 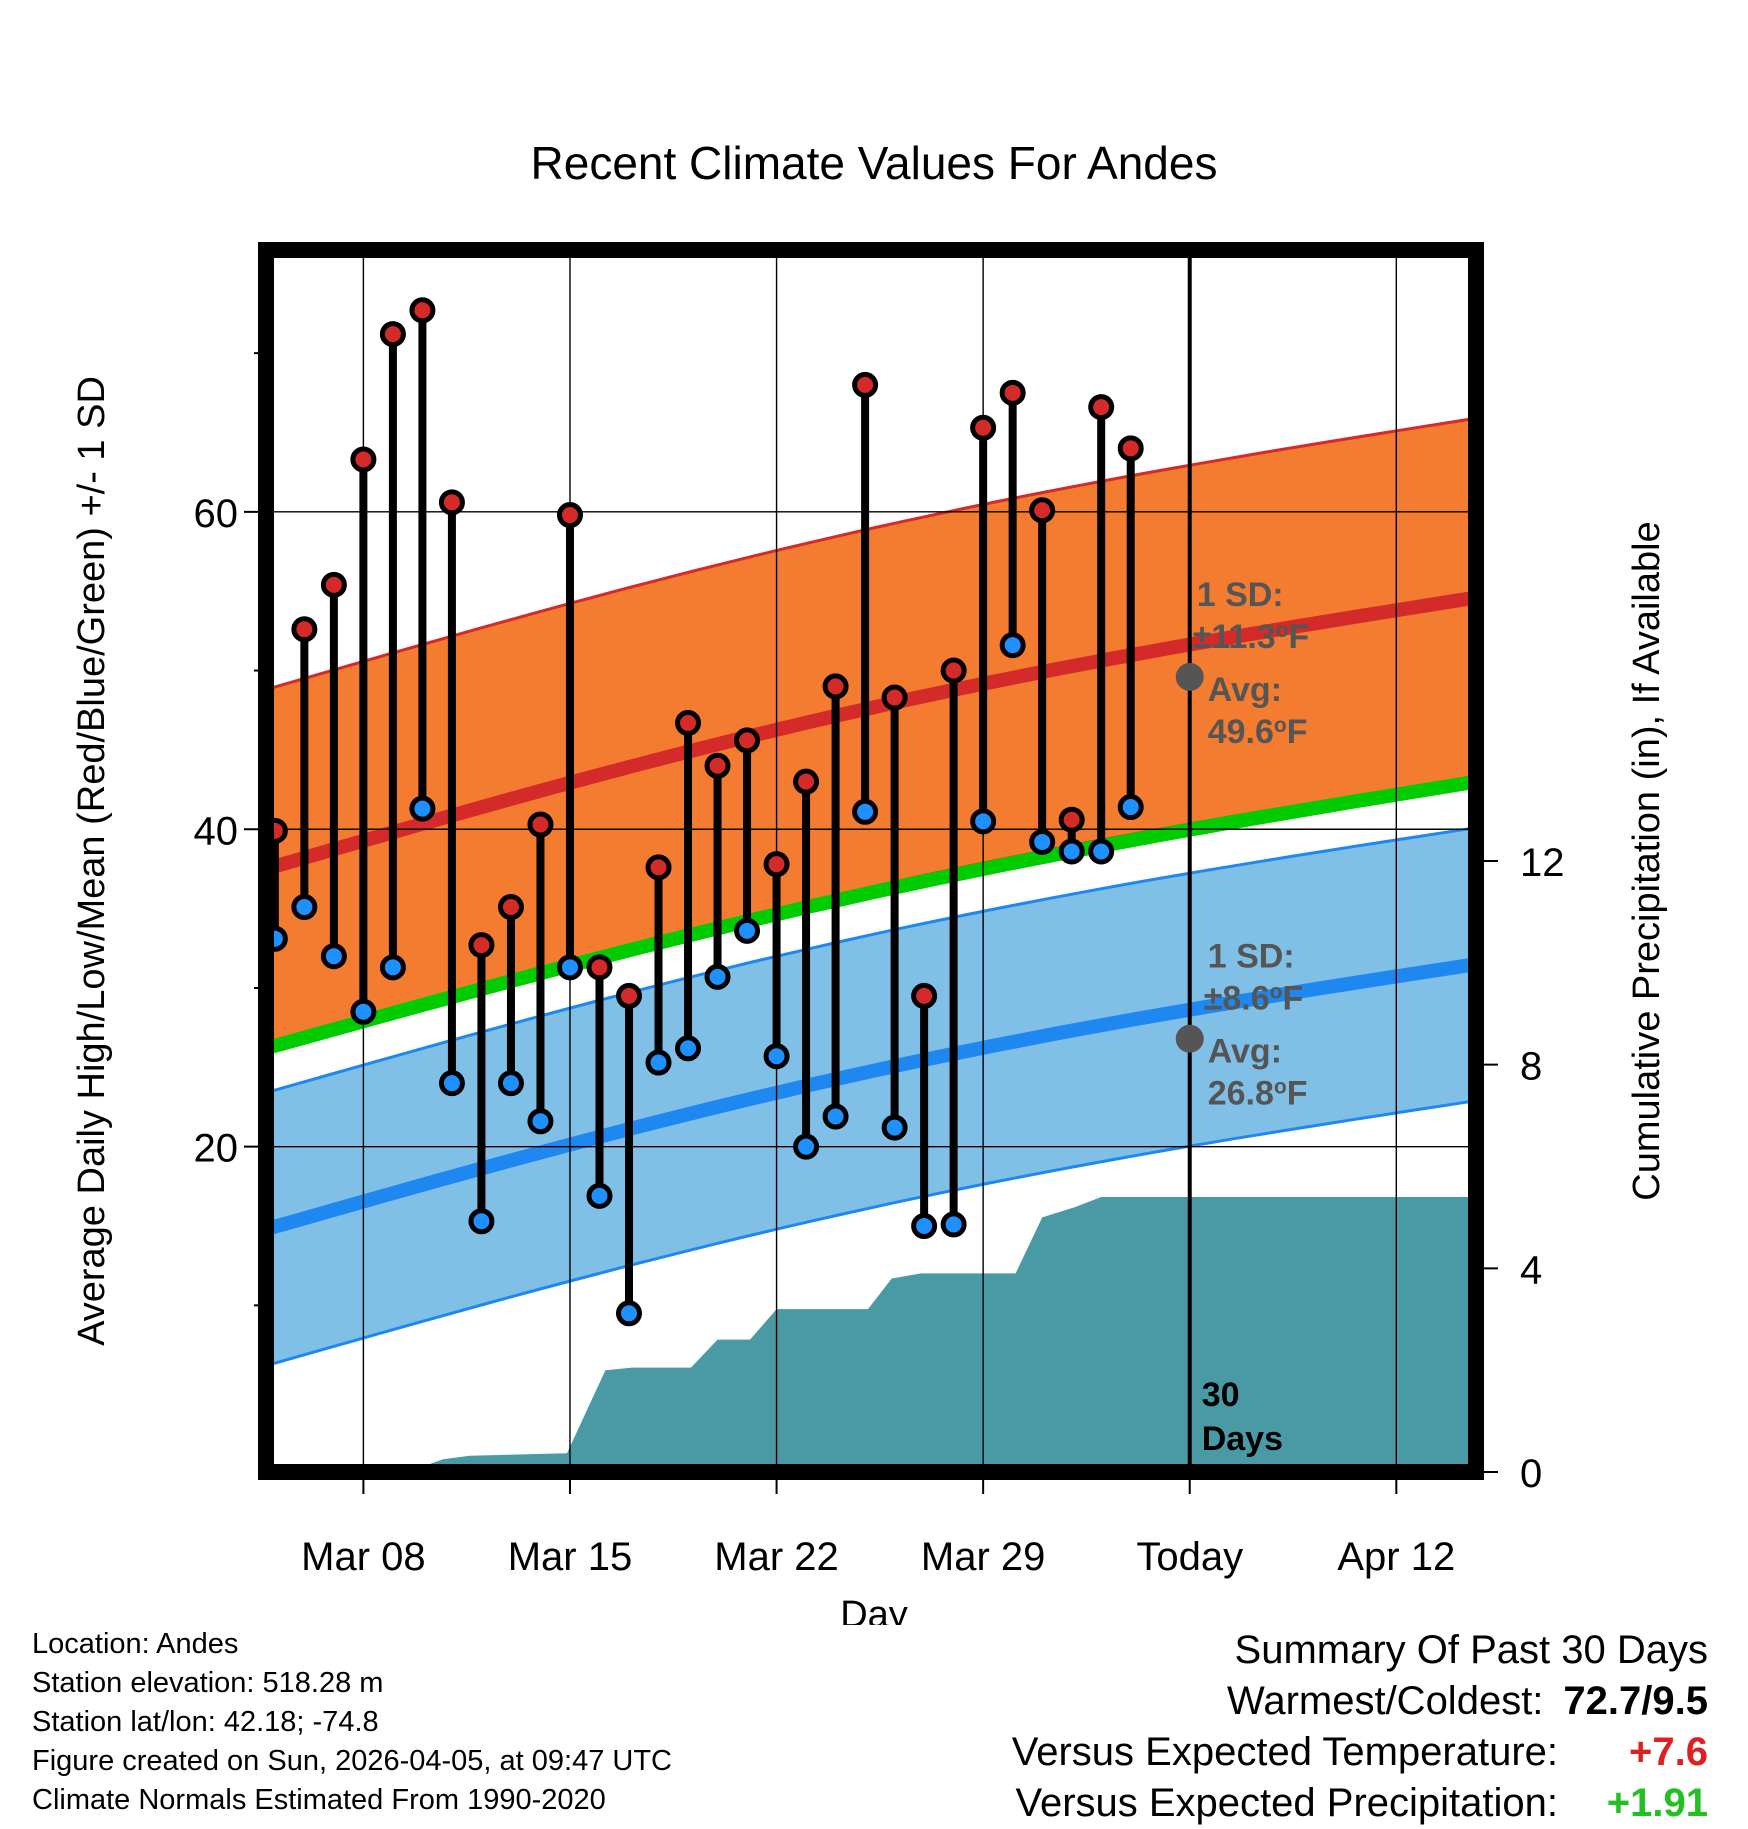 I want to click on avg-high-line, so click(x=871, y=733).